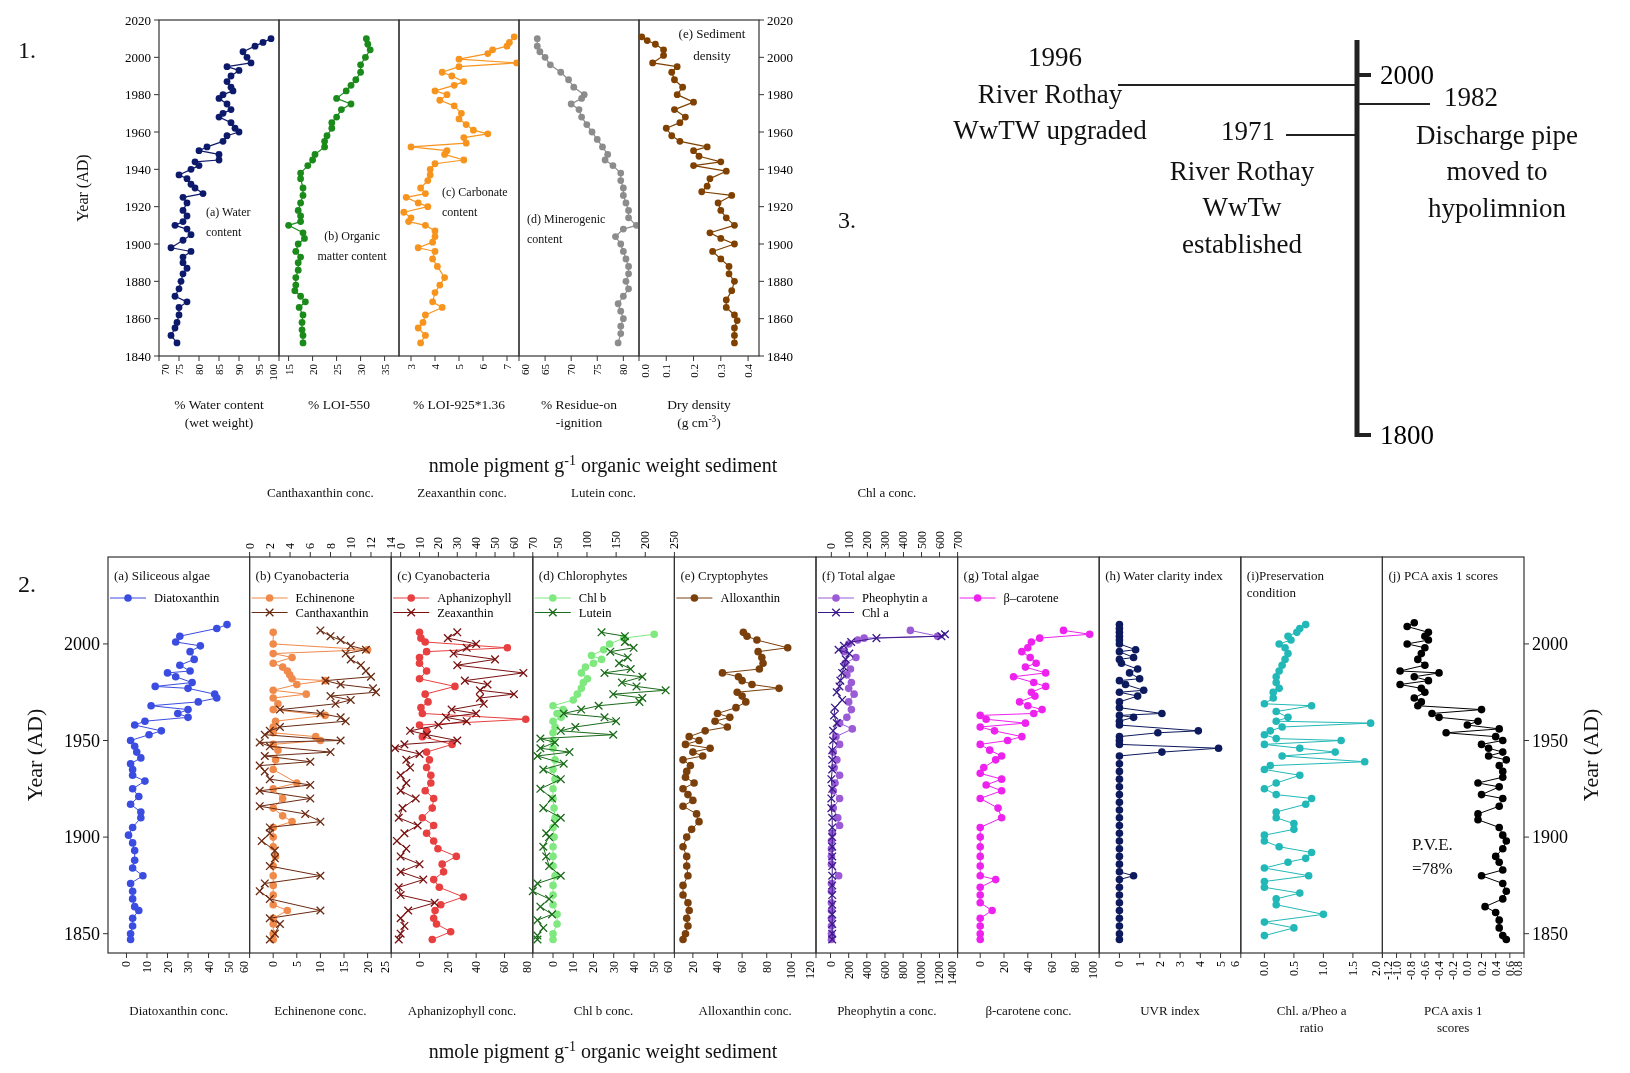  I want to click on y-tick-label: 1850, so click(82, 933).